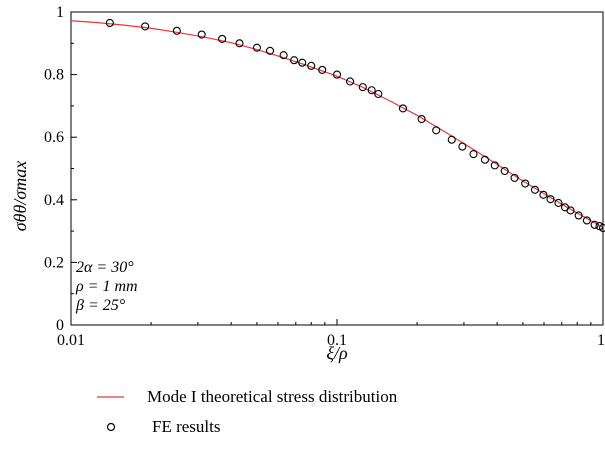 This screenshot has height=464, width=605. Describe the element at coordinates (601, 340) in the screenshot. I see `x-tick-label: 1` at that location.